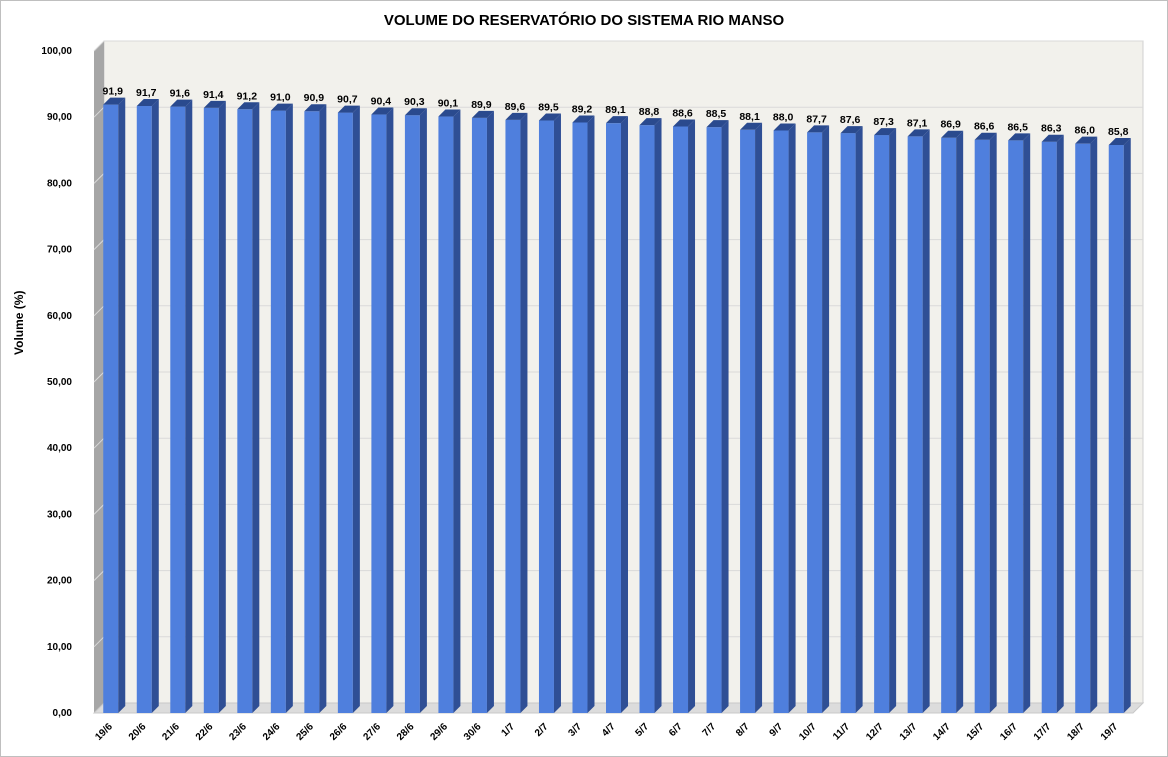  What do you see at coordinates (63, 713) in the screenshot?
I see `y-tick-label: 0,00` at bounding box center [63, 713].